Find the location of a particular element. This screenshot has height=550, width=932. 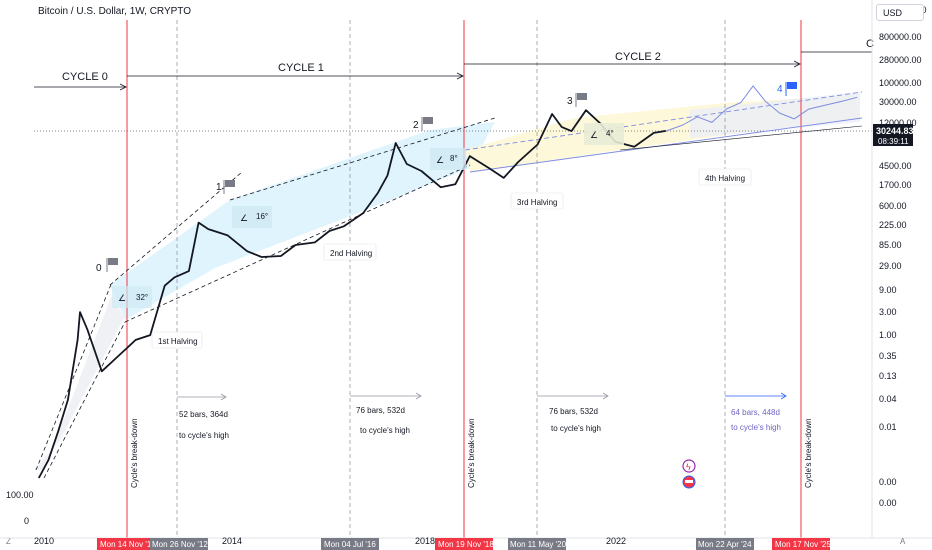

lightning-icon: ϟ is located at coordinates (689, 466).